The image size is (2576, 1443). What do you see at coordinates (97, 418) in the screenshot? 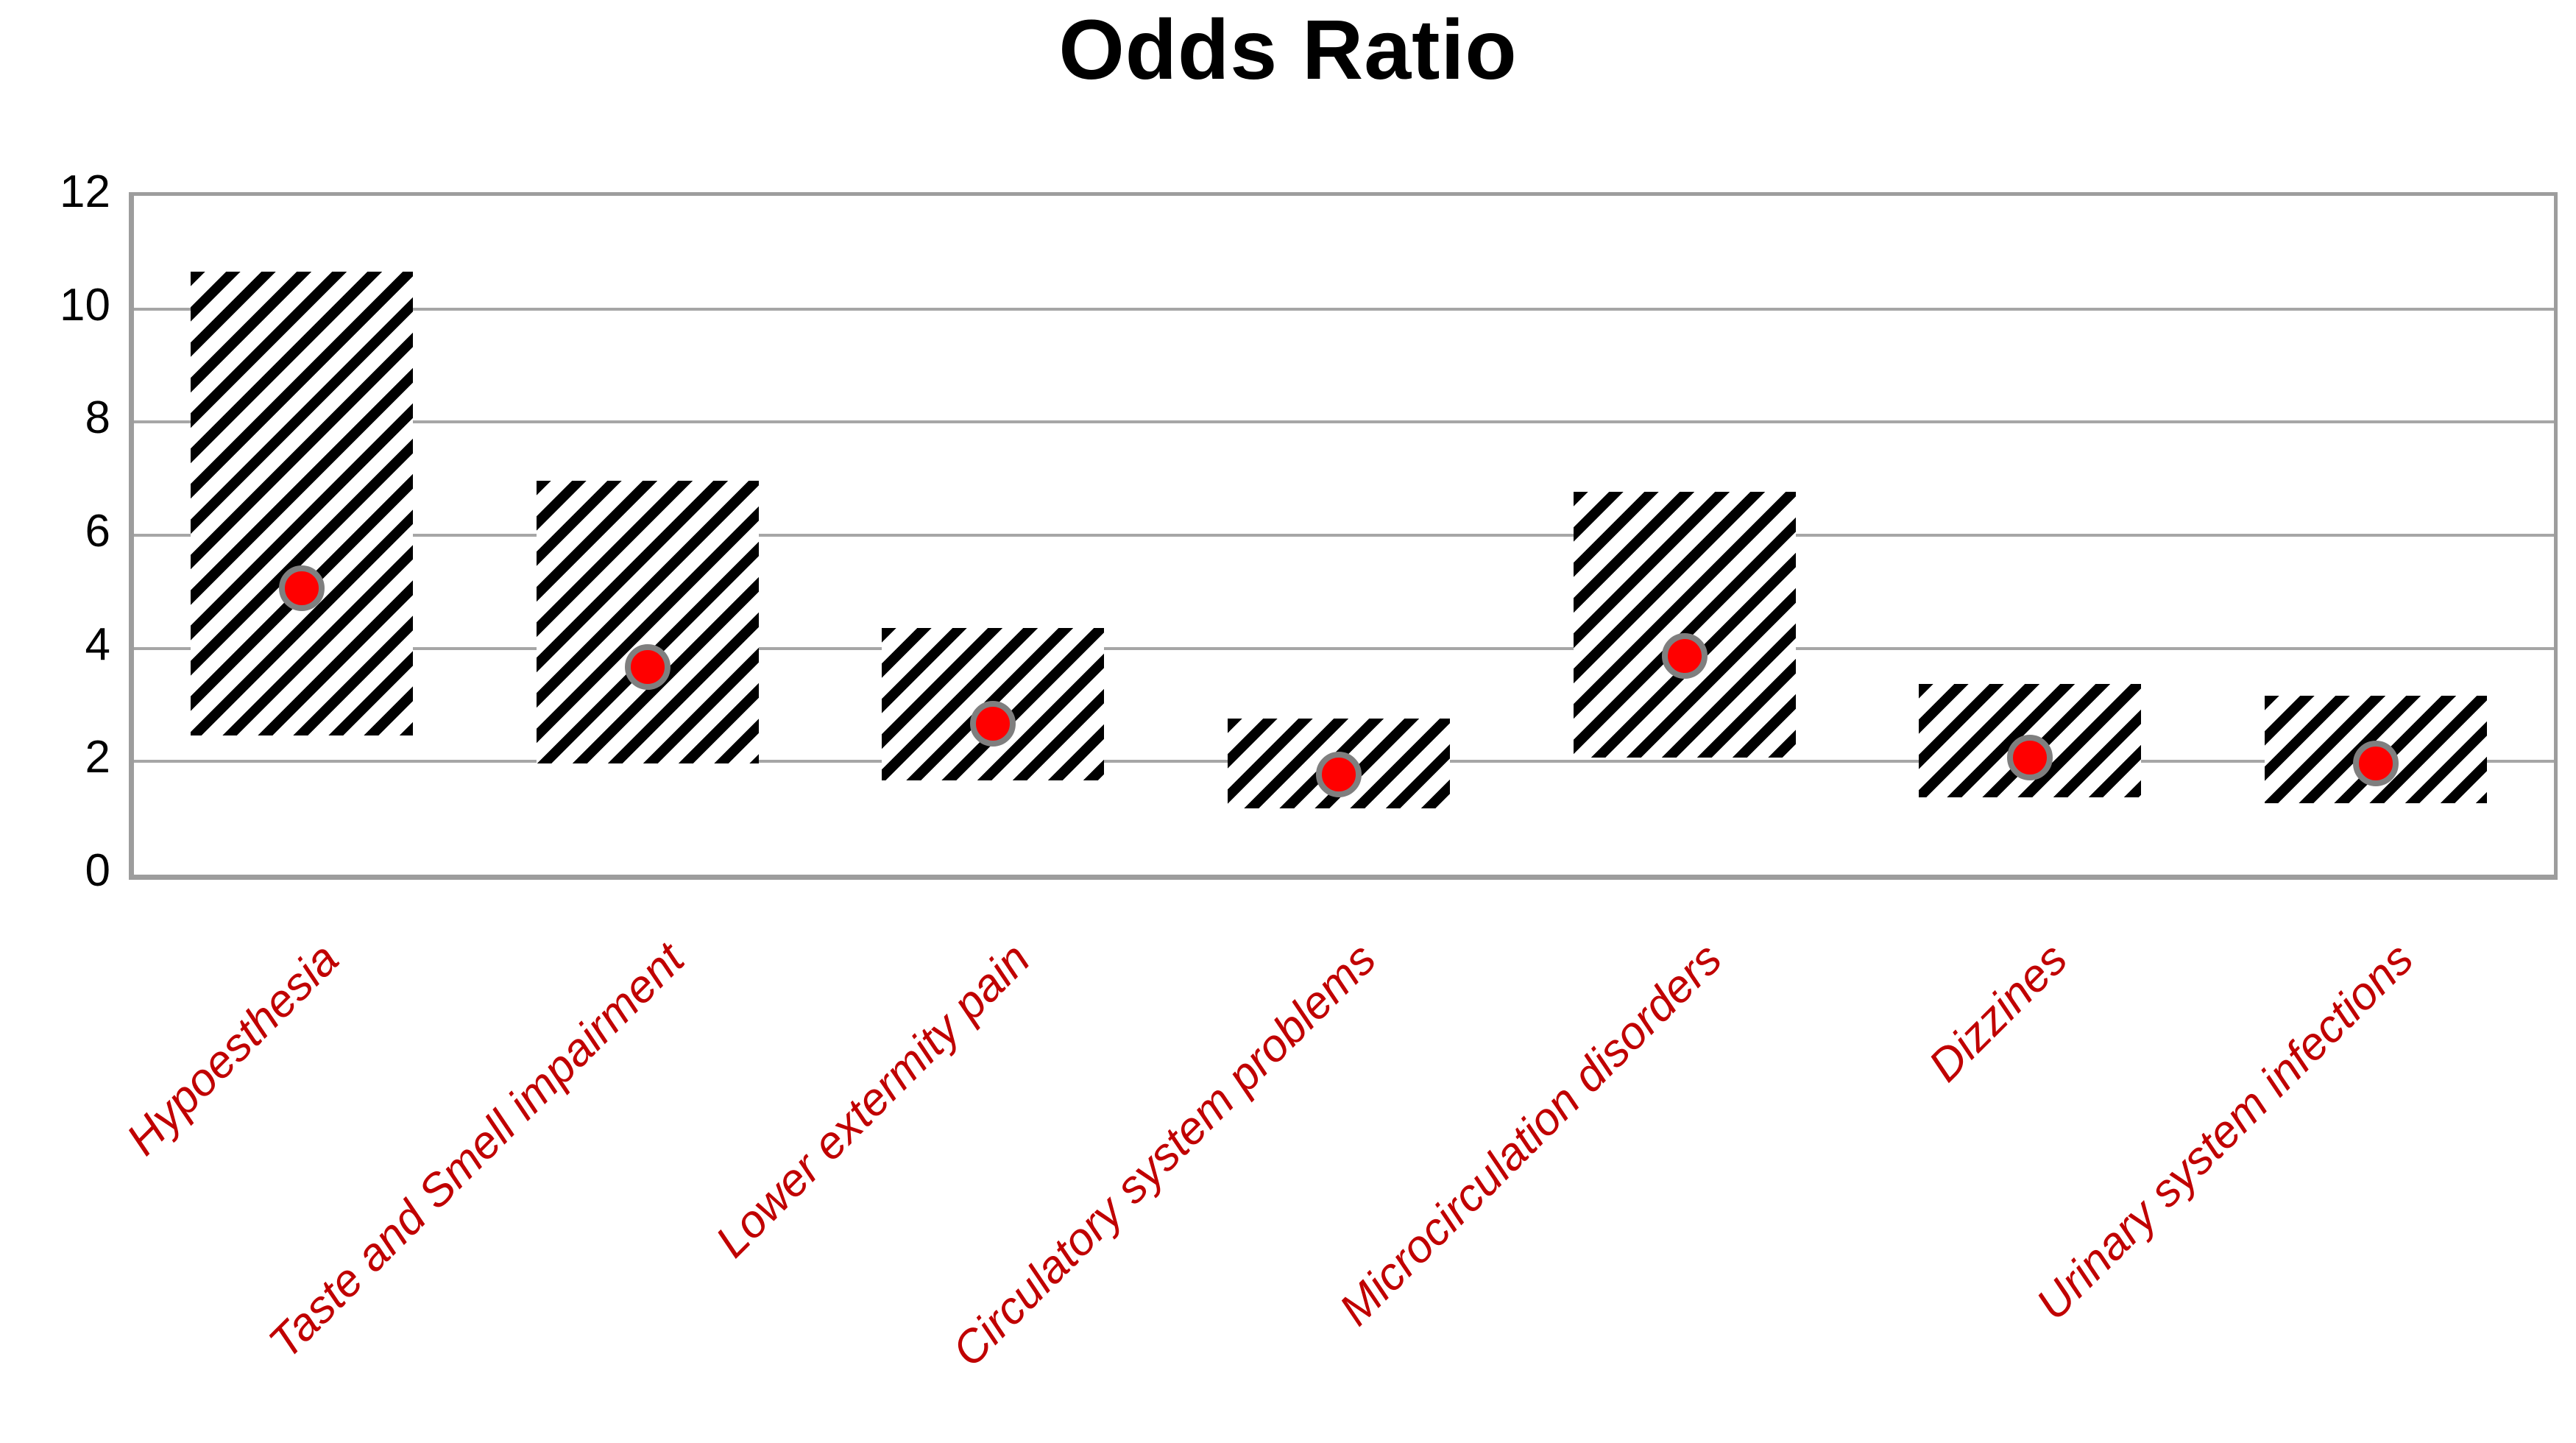
I see `y-axis-tick-label: 8` at bounding box center [97, 418].